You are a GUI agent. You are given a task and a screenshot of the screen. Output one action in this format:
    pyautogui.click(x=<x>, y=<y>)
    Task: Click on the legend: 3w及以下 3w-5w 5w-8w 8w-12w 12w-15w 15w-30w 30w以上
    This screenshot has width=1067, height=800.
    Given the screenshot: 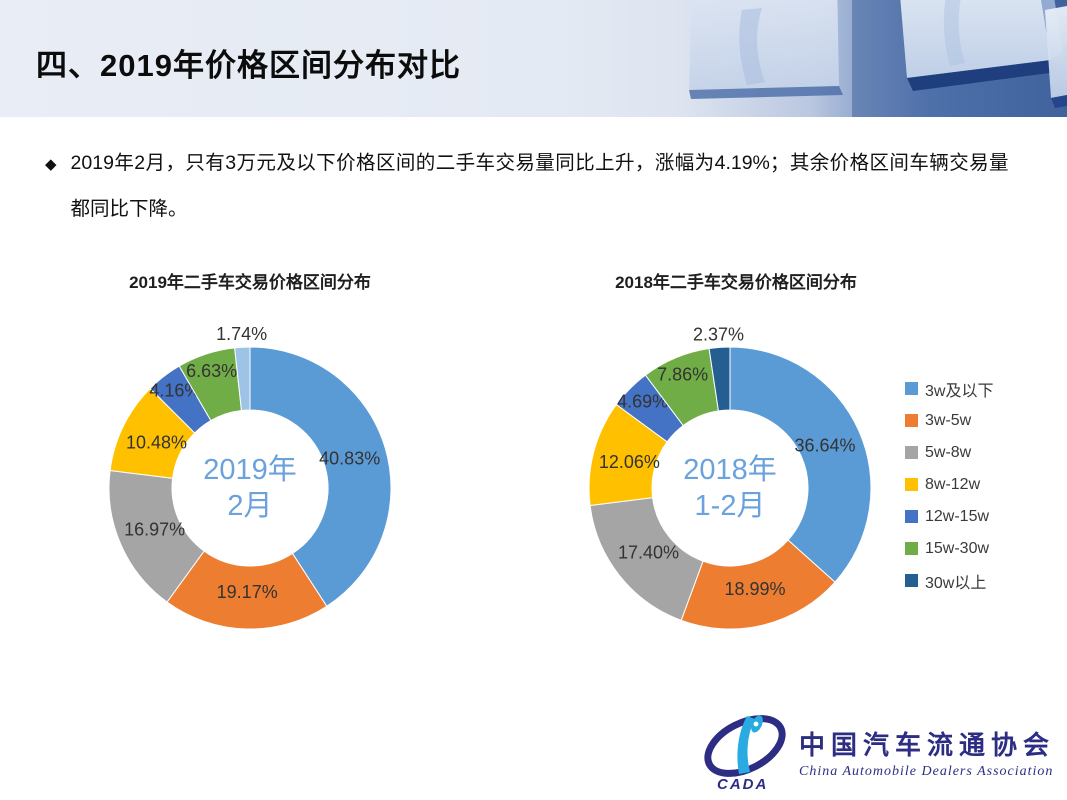 What is the action you would take?
    pyautogui.click(x=949, y=491)
    